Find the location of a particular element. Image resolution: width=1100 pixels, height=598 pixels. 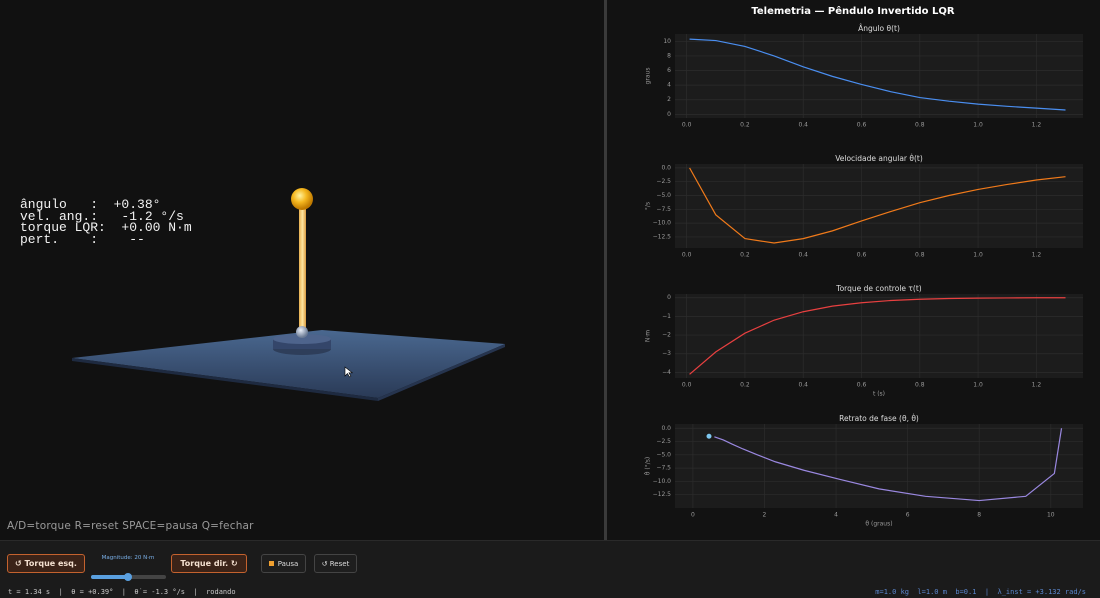

current-point is located at coordinates (709, 436).